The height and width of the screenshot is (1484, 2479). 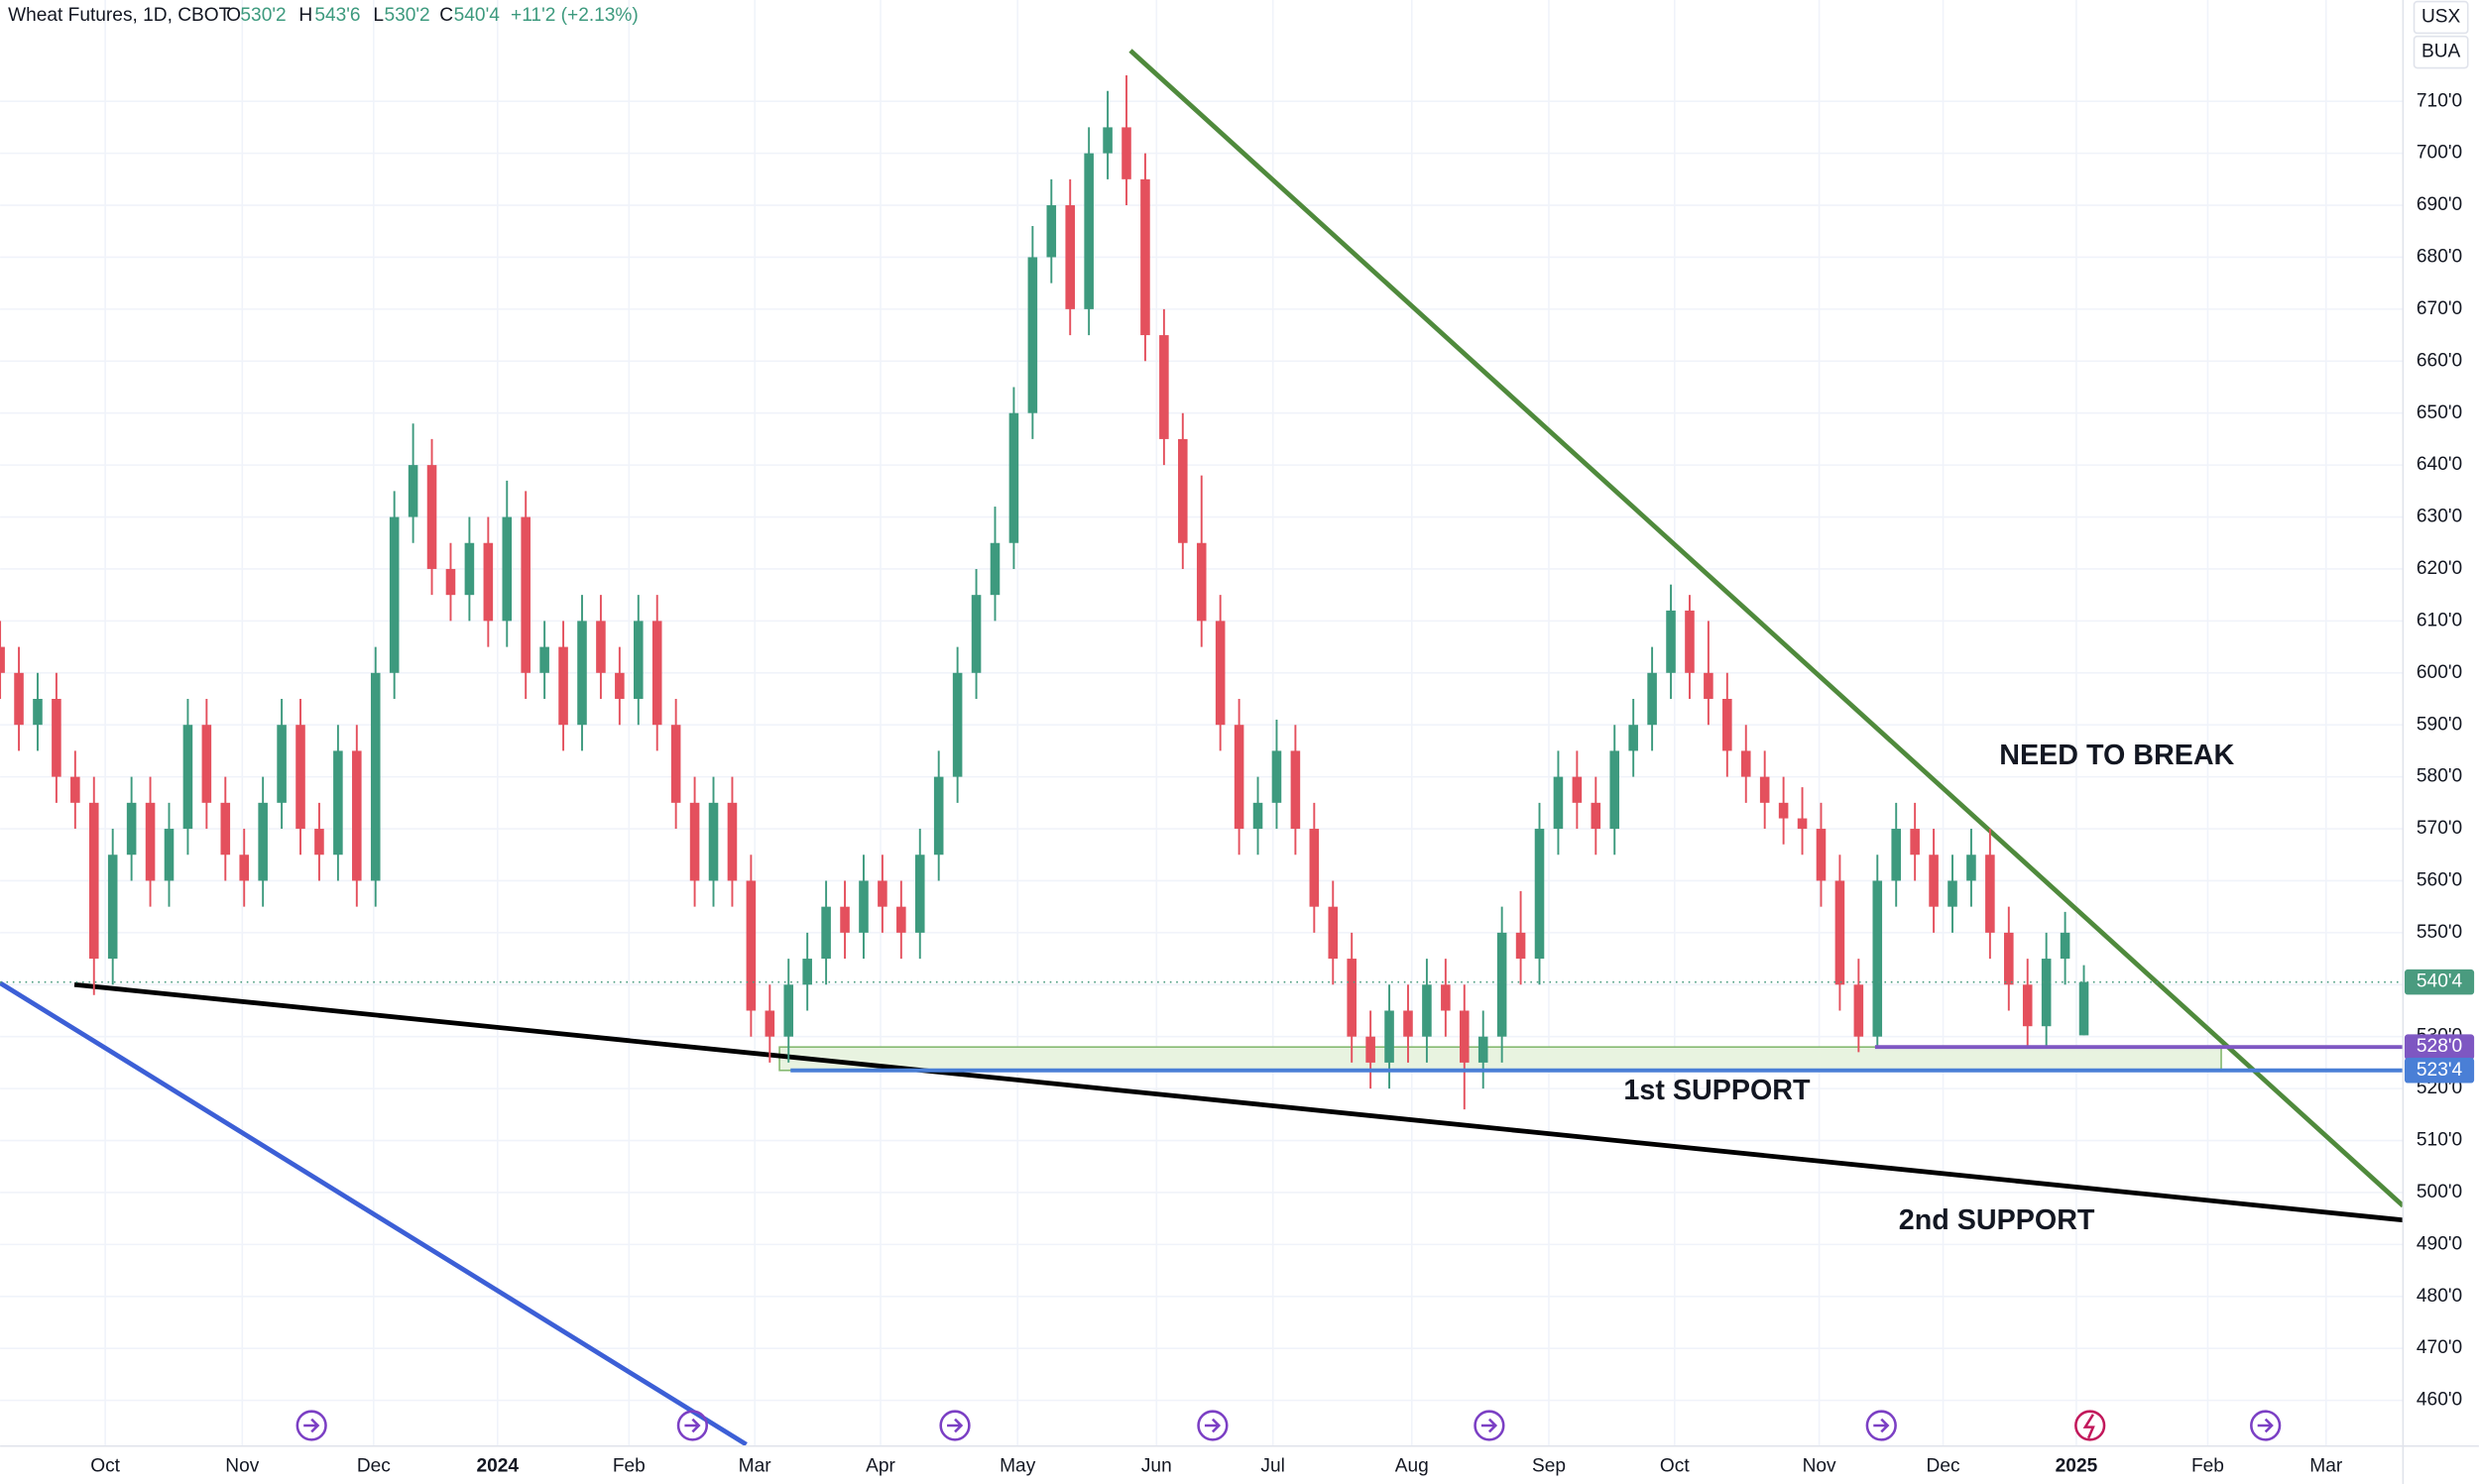 I want to click on currency: USX, so click(x=2441, y=17).